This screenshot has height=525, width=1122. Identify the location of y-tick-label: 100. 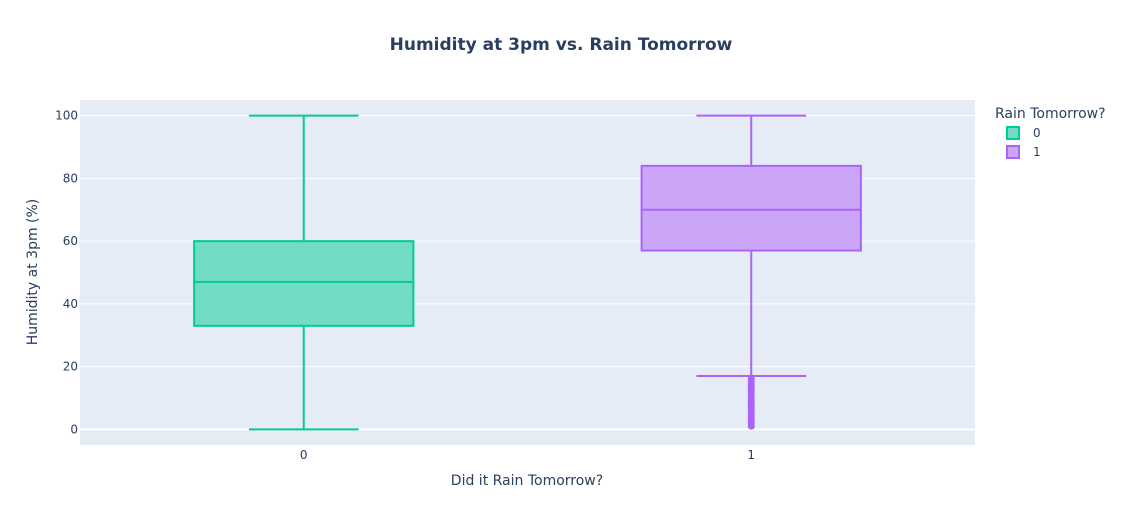
(66, 116).